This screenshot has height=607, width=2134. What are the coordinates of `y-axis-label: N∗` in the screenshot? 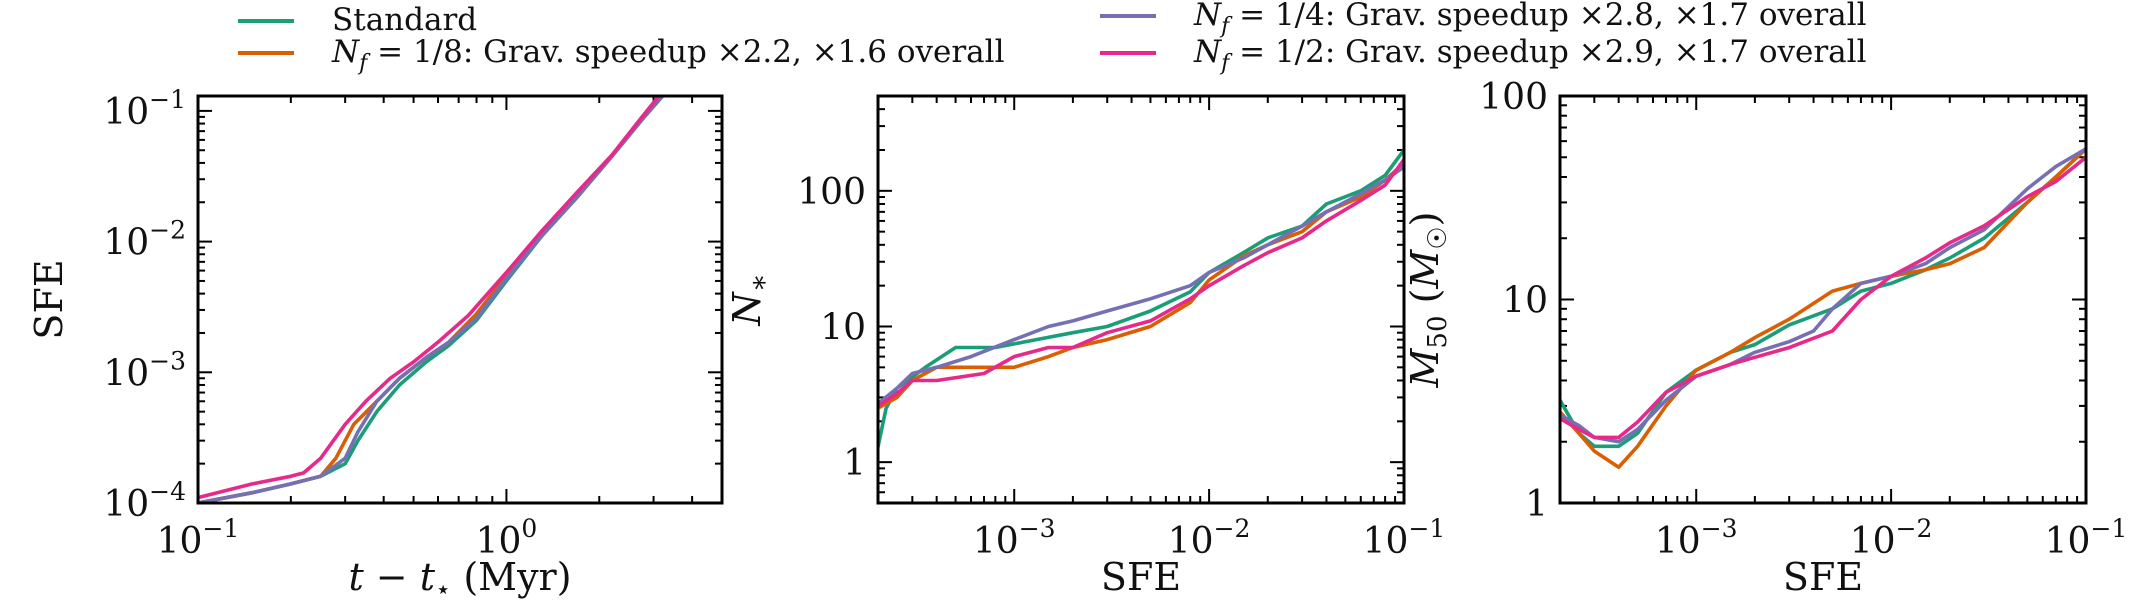 It's located at (750, 299).